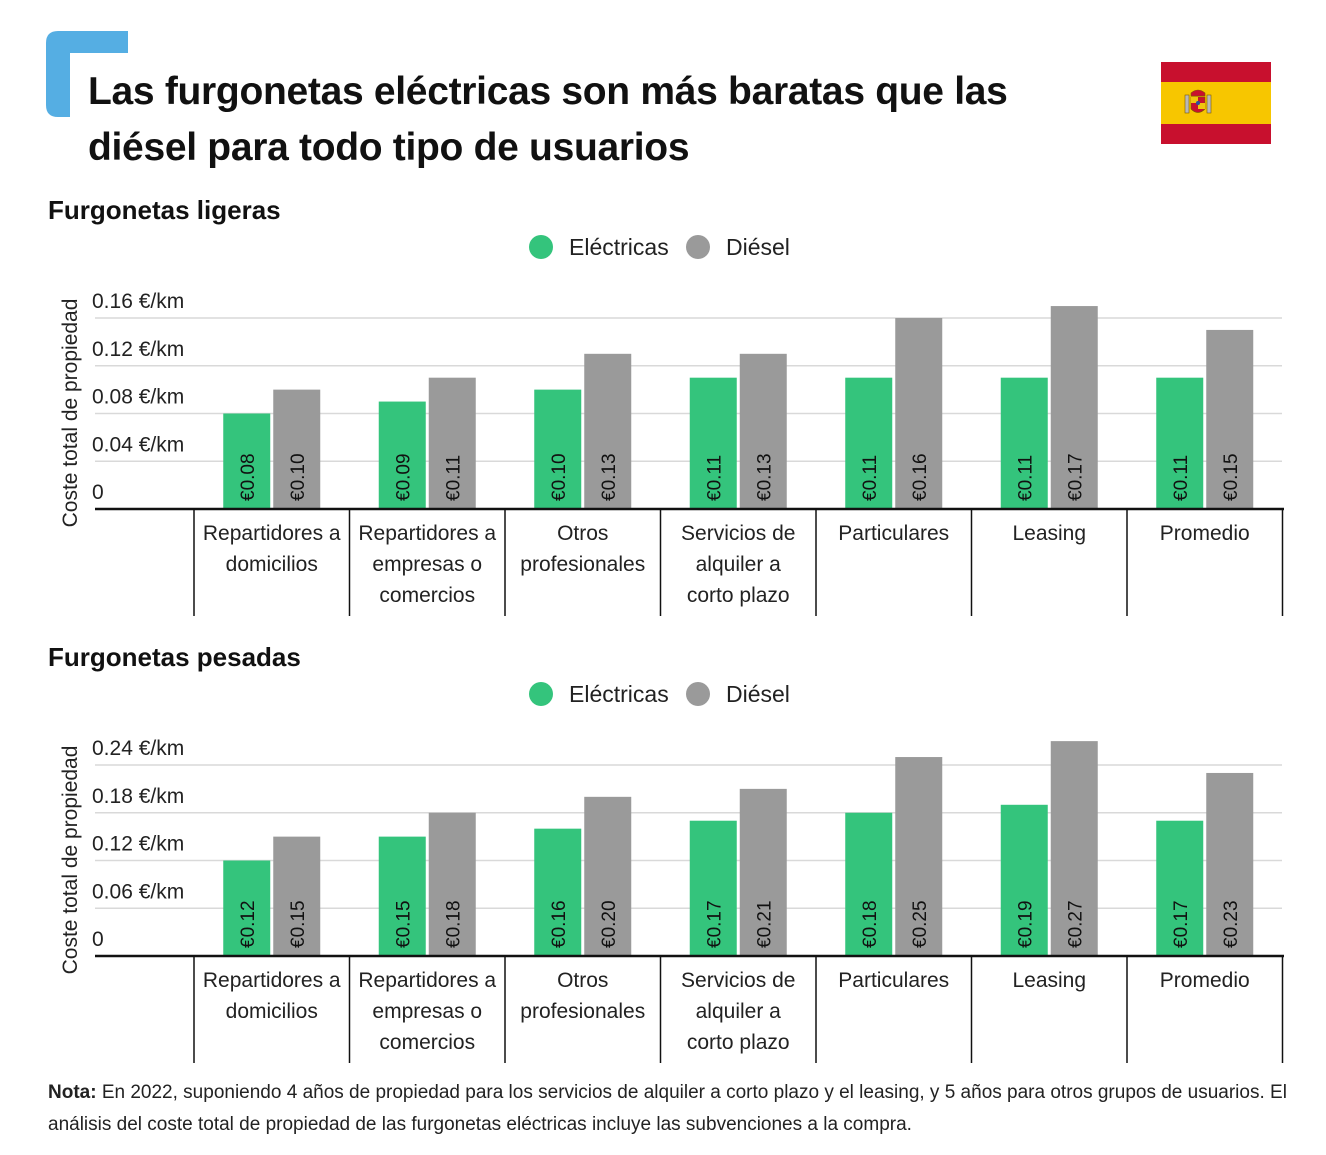 The height and width of the screenshot is (1155, 1326). What do you see at coordinates (427, 595) in the screenshot?
I see `x-tick-label-line: comercios` at bounding box center [427, 595].